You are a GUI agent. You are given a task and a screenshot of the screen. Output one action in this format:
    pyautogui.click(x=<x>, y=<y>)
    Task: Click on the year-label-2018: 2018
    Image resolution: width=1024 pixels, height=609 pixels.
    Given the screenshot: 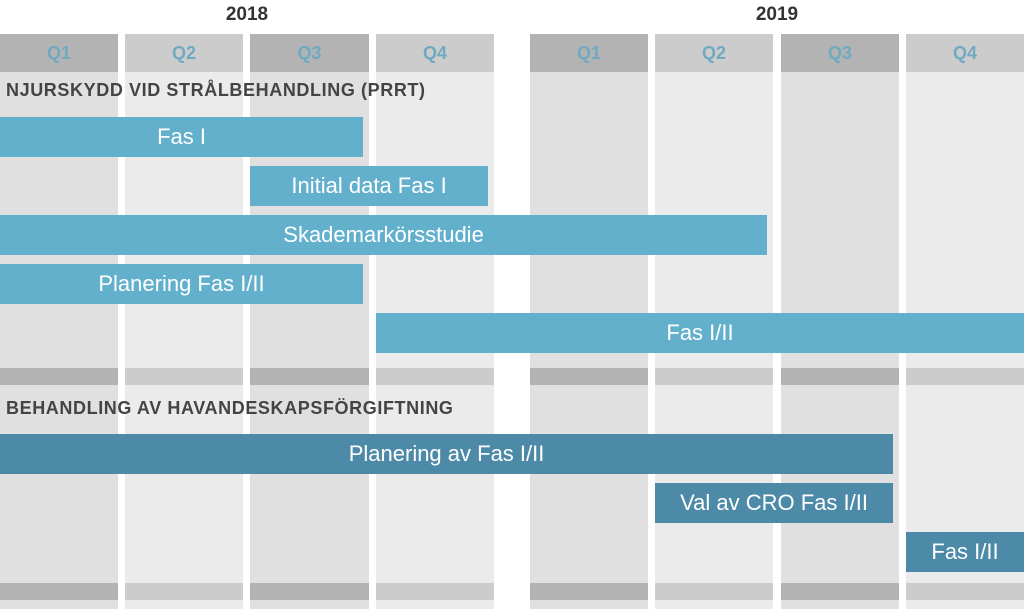 What is the action you would take?
    pyautogui.click(x=247, y=14)
    